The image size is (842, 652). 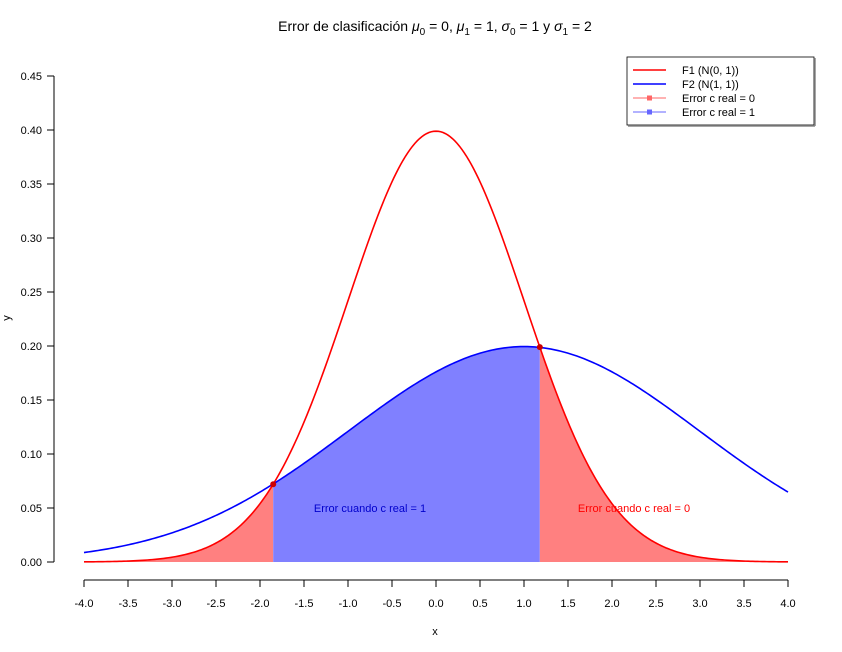 I want to click on y-tick-label: 0.05, so click(x=31, y=509).